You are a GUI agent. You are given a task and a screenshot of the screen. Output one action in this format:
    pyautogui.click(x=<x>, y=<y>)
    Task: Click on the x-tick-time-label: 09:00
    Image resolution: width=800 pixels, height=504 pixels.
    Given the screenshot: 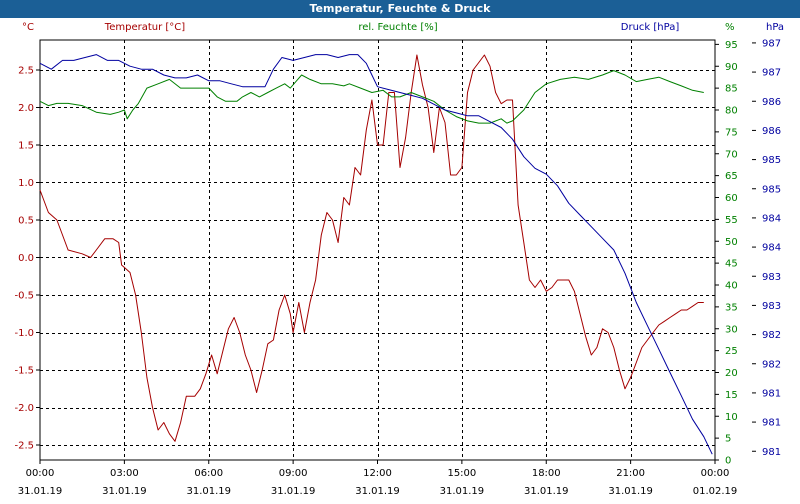 What is the action you would take?
    pyautogui.click(x=293, y=473)
    